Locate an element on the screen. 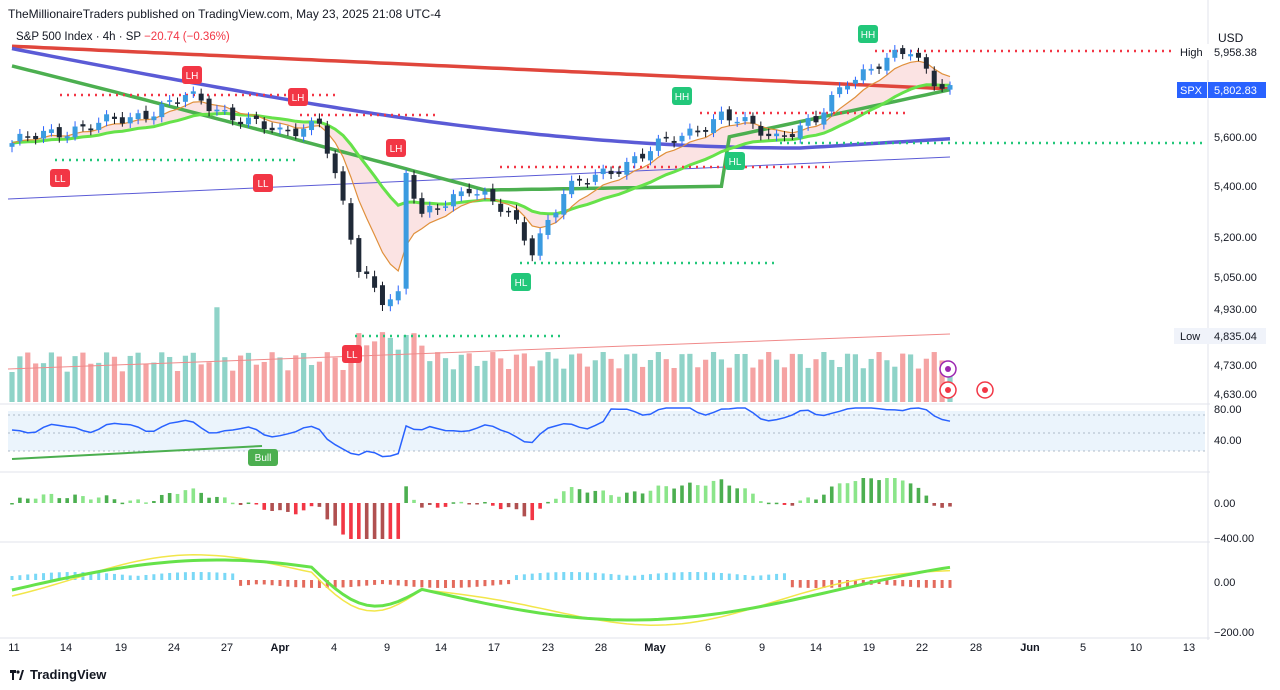 The width and height of the screenshot is (1280, 690). spx-value-bg is located at coordinates (1237, 90).